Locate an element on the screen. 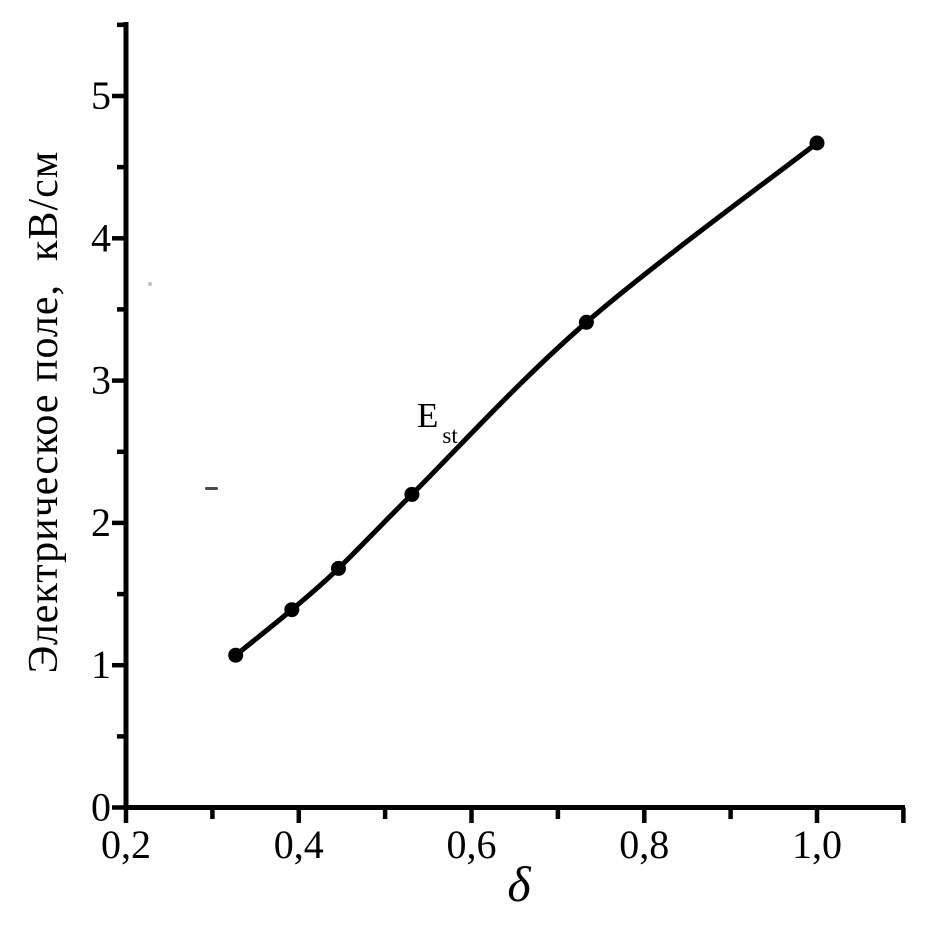 The image size is (928, 929). y-tick-label: 3 is located at coordinates (101, 380).